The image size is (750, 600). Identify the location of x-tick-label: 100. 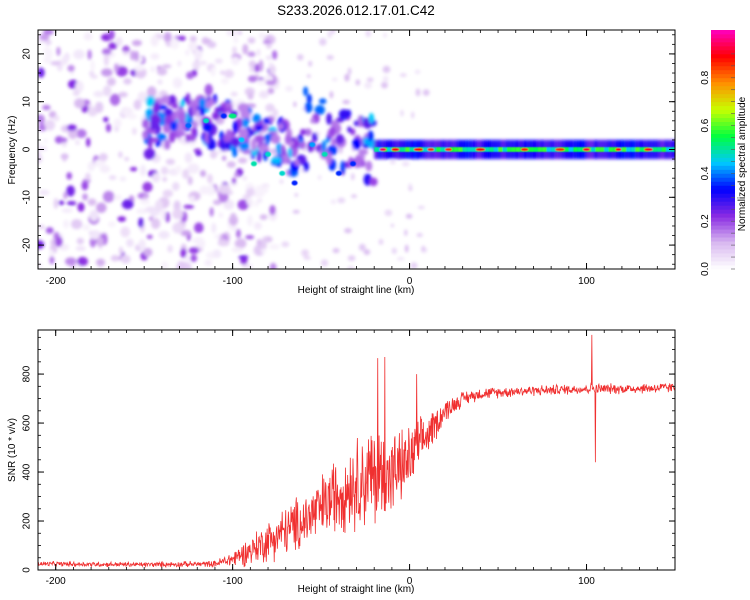
(586, 281).